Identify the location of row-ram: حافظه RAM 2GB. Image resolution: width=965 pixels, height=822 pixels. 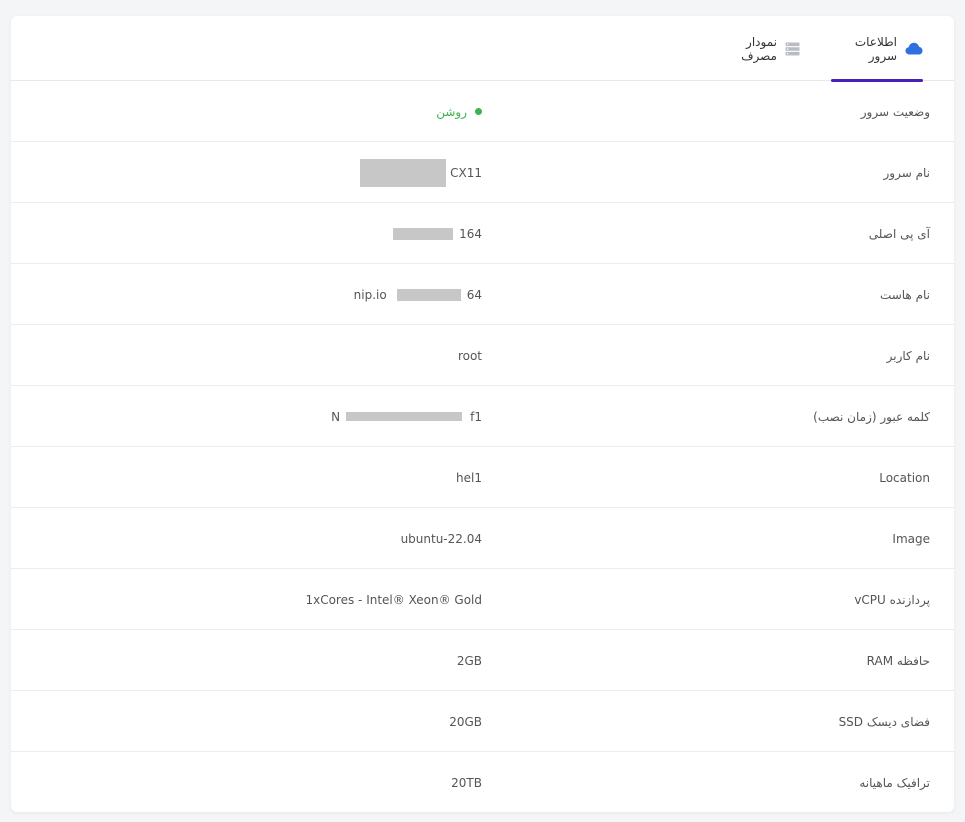
(482, 660).